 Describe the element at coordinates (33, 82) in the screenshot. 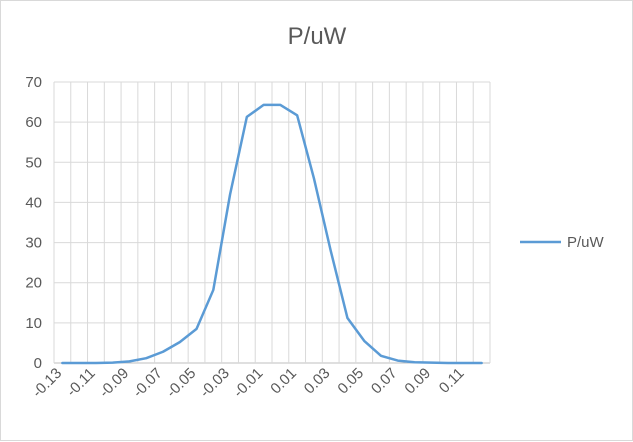

I see `y-tick-label: 70` at that location.